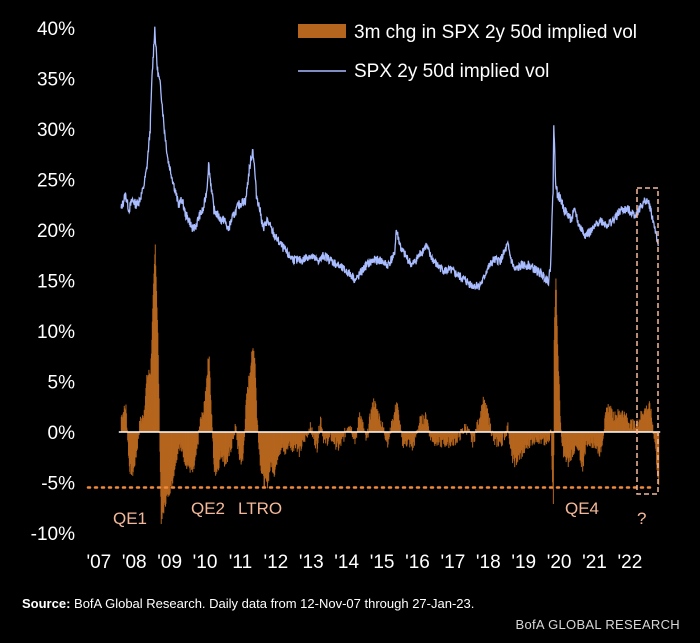  Describe the element at coordinates (523, 562) in the screenshot. I see `x-tick-label: '19` at that location.